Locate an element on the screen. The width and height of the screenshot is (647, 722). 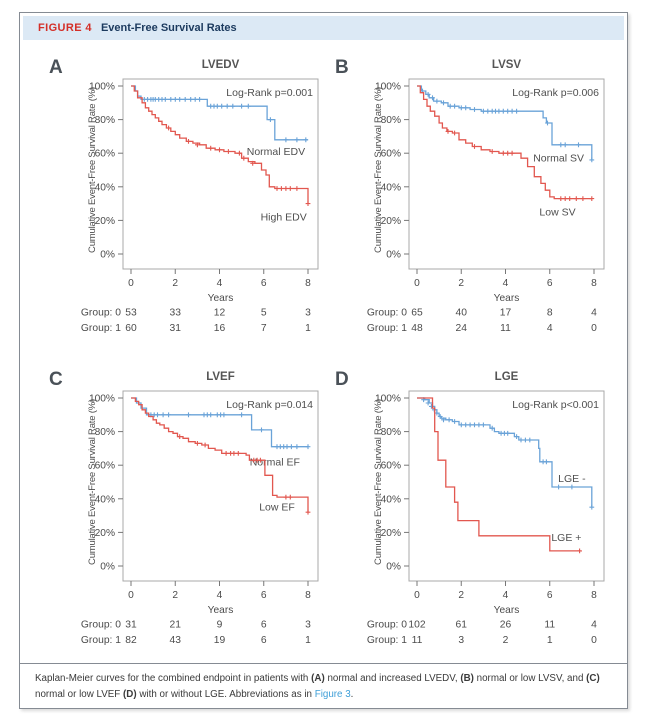
panel-title: LVSV is located at coordinates (507, 65).